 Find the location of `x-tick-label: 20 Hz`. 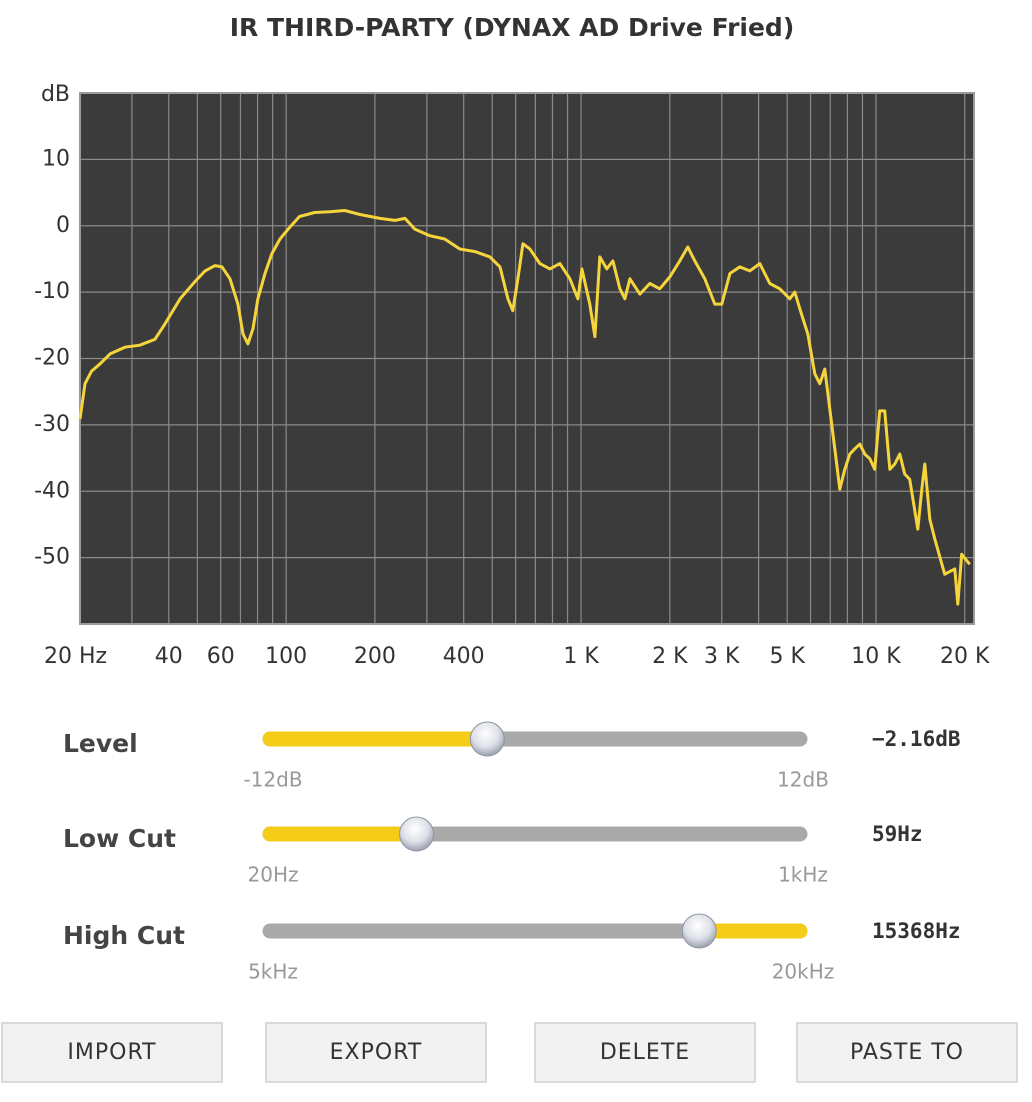

x-tick-label: 20 Hz is located at coordinates (75, 656).